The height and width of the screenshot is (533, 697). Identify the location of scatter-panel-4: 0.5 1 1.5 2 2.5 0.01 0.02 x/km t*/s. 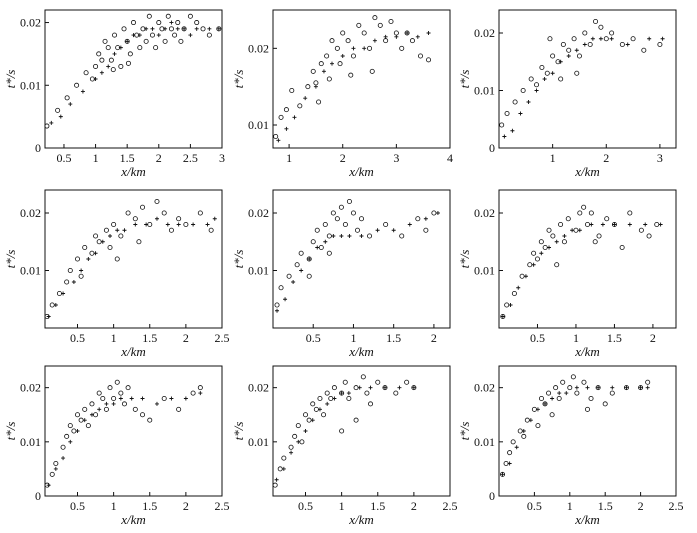
(116, 274).